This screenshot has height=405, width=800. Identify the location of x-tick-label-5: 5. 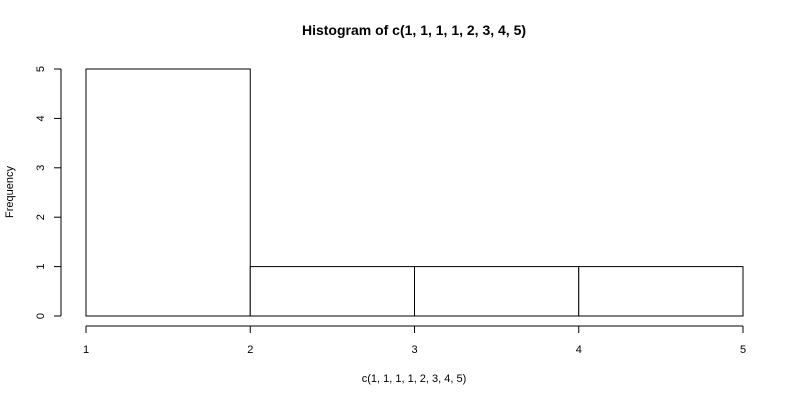
(743, 350).